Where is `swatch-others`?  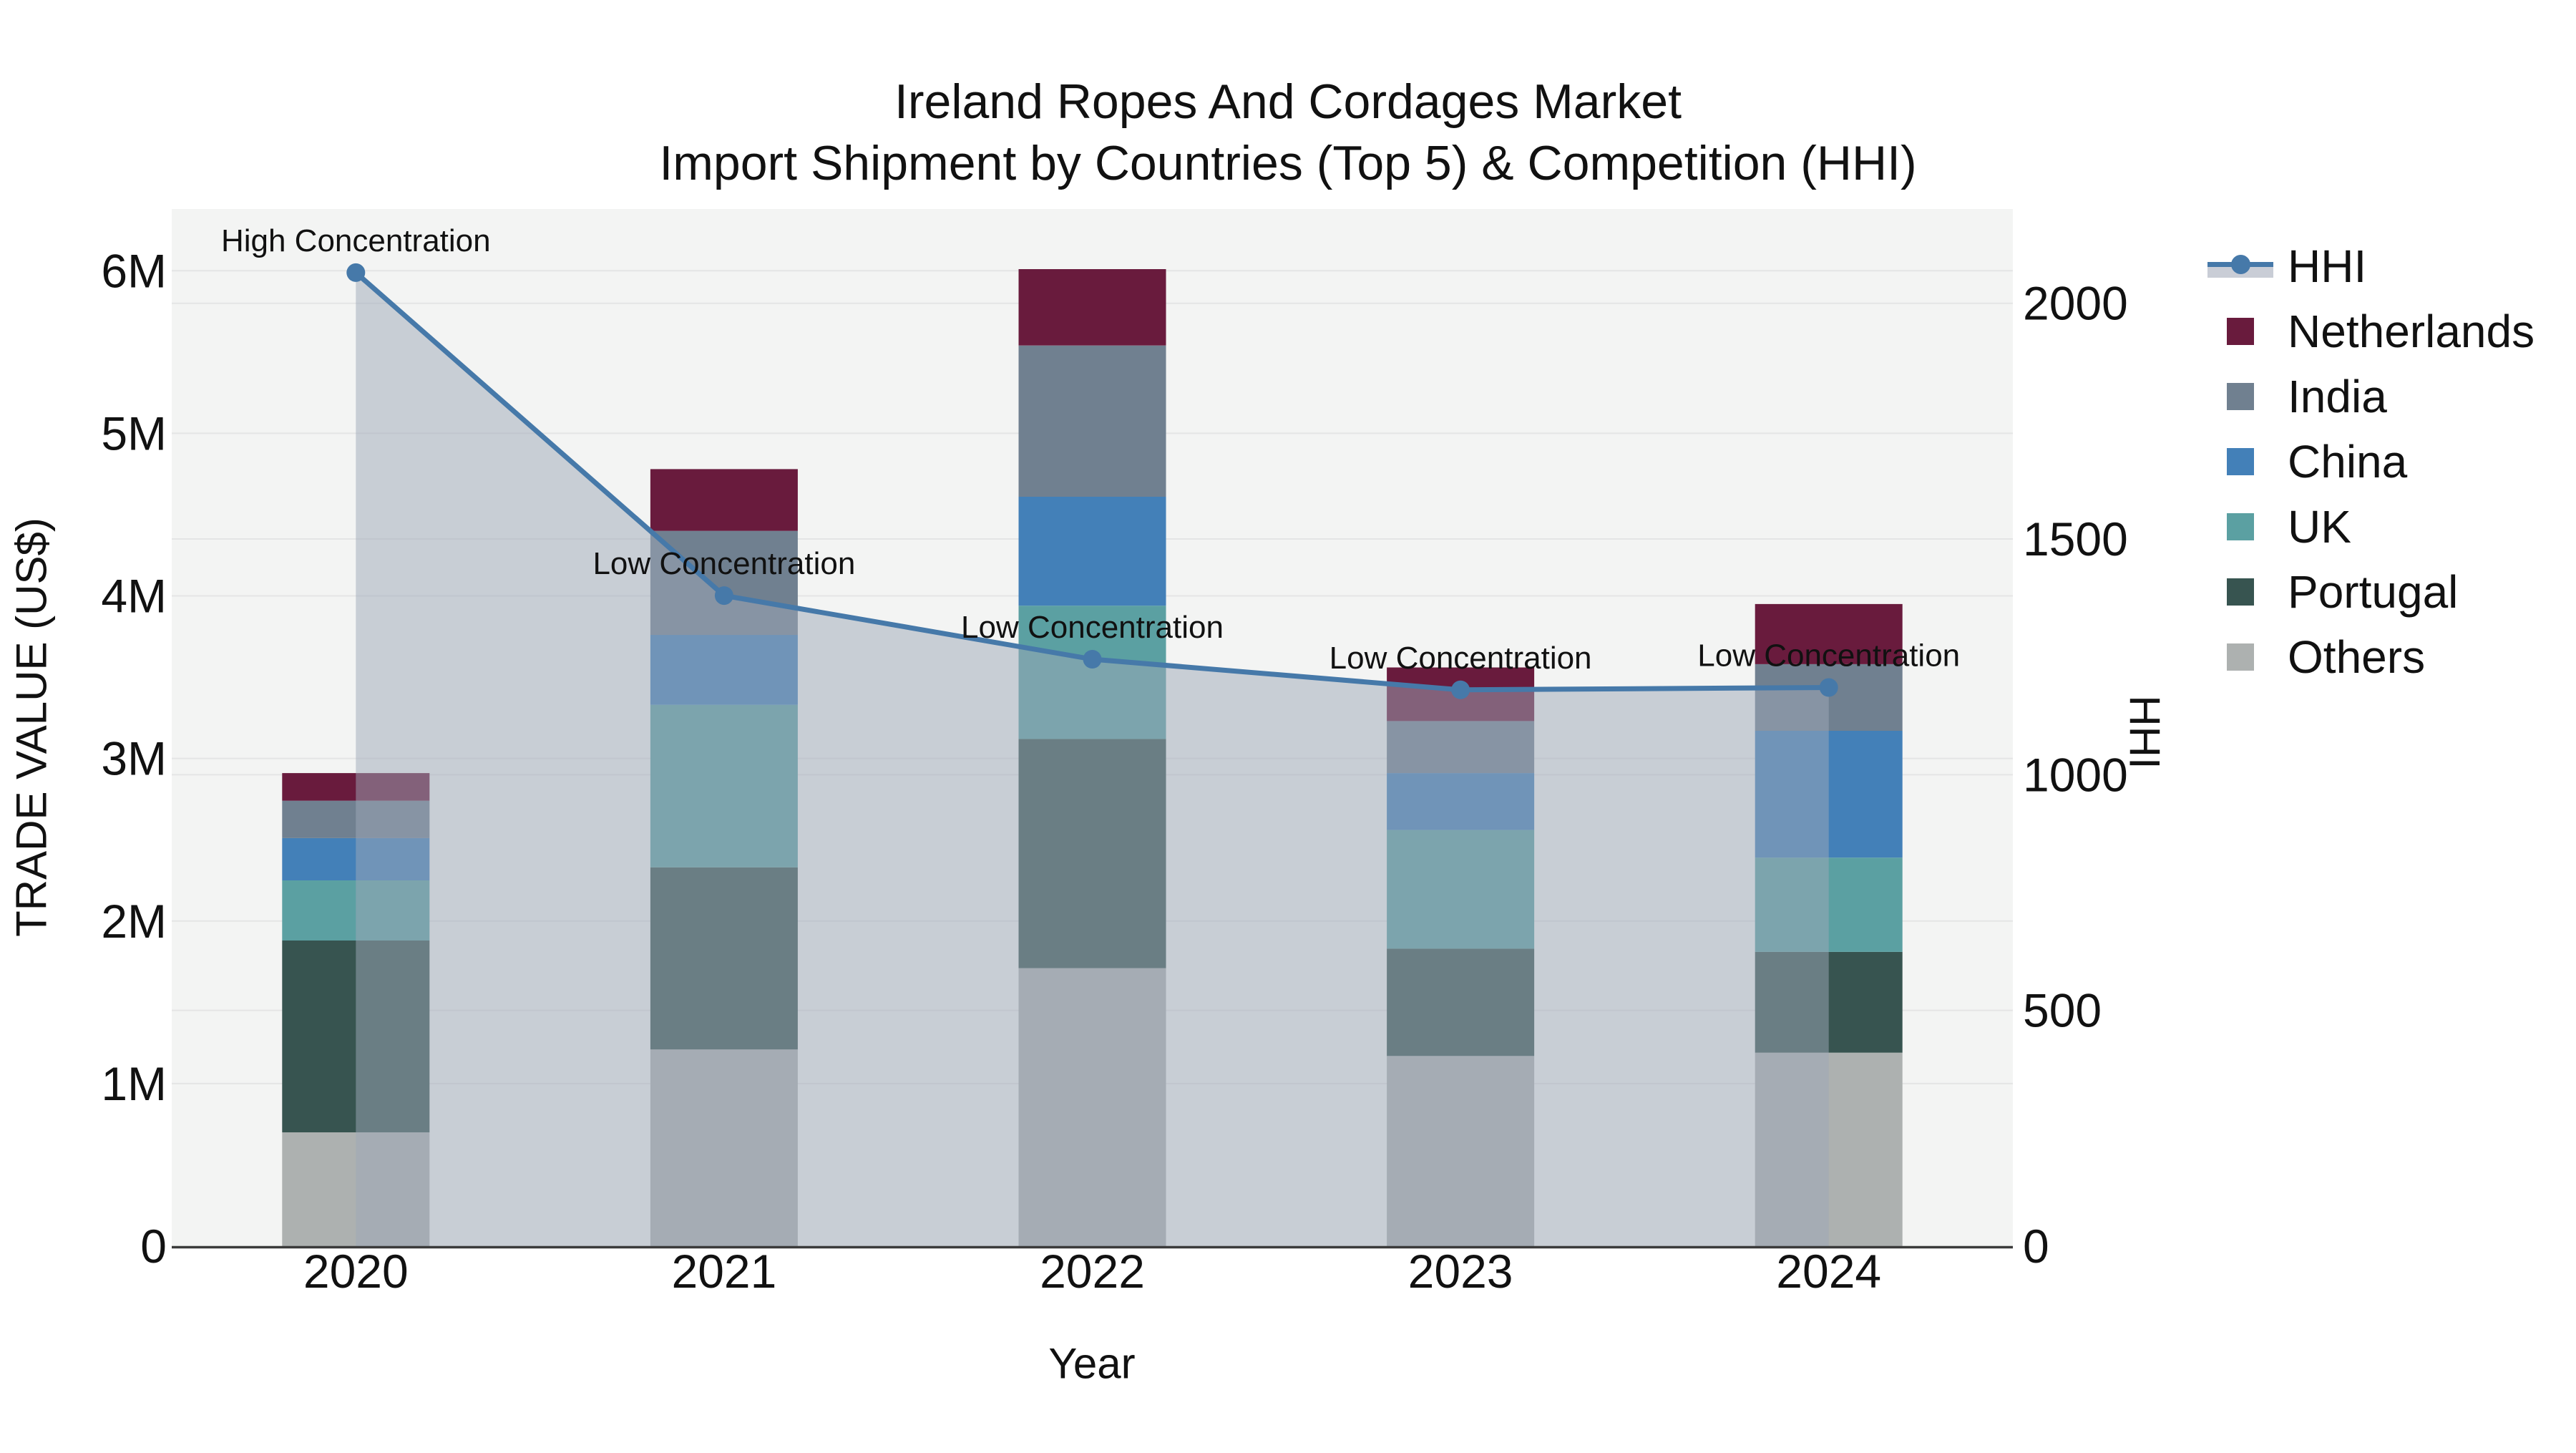 swatch-others is located at coordinates (2240, 657).